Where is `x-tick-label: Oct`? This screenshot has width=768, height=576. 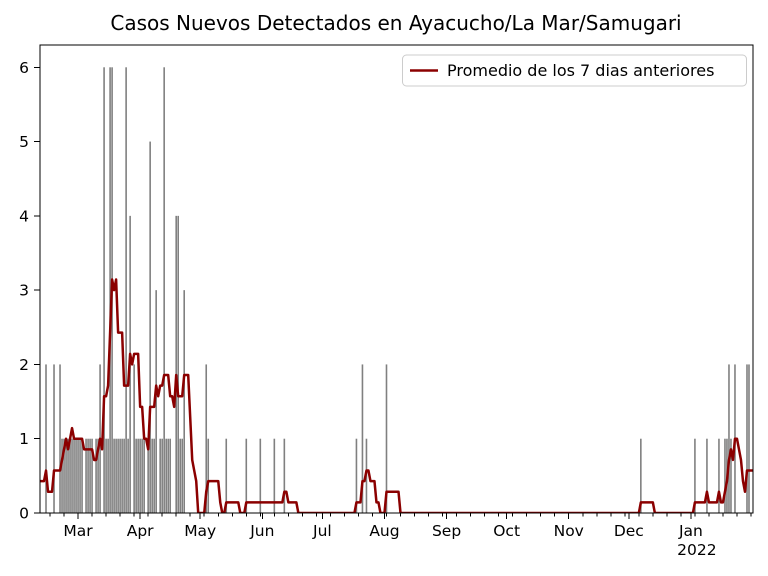
x-tick-label: Oct is located at coordinates (506, 531).